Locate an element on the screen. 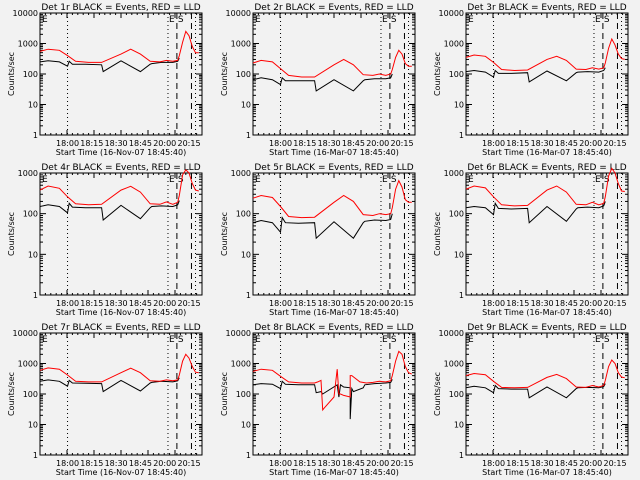 Image resolution: width=640 pixels, height=480 pixels. chart-title: Det 9r BLACK = Events, RED = LLD is located at coordinates (546, 328).